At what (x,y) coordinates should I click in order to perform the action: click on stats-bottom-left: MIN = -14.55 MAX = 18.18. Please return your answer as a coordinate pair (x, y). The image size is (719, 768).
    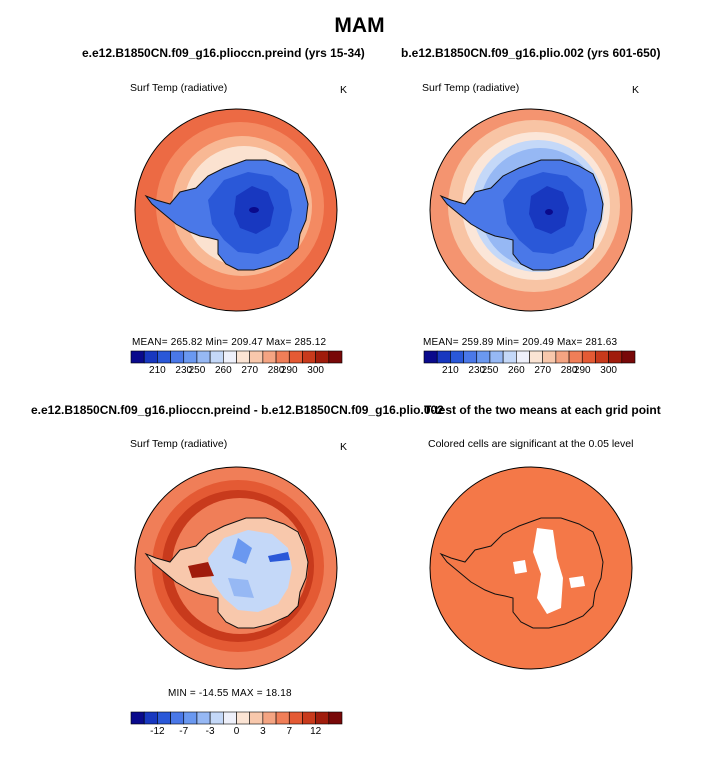
    Looking at the image, I should click on (230, 693).